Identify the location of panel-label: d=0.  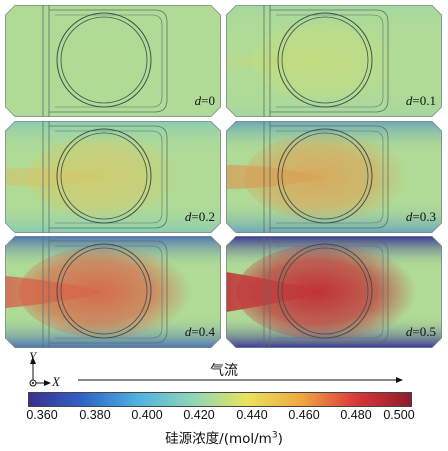
(204, 100).